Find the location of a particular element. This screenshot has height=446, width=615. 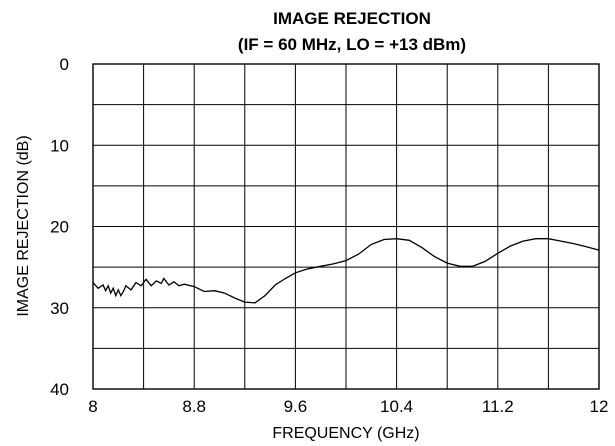

x-tick-label: 10.4 is located at coordinates (396, 406).